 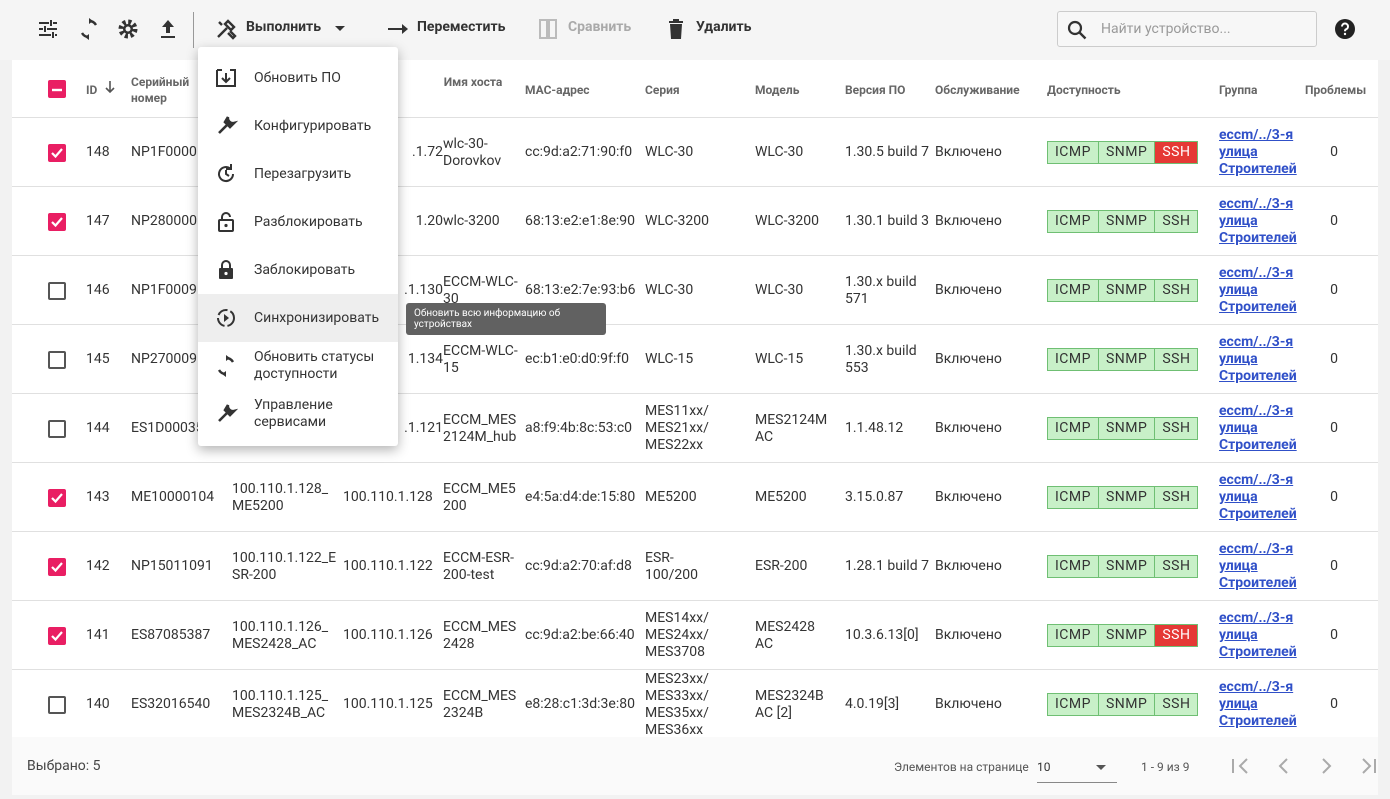 I want to click on column-header: Доступность, so click(x=1084, y=90).